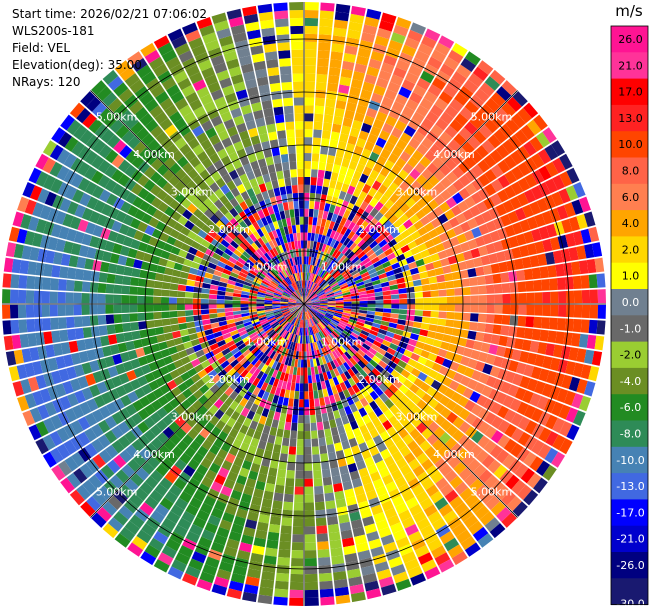  What do you see at coordinates (630, 65) in the screenshot?
I see `colorbar-tick-label: 21.0` at bounding box center [630, 65].